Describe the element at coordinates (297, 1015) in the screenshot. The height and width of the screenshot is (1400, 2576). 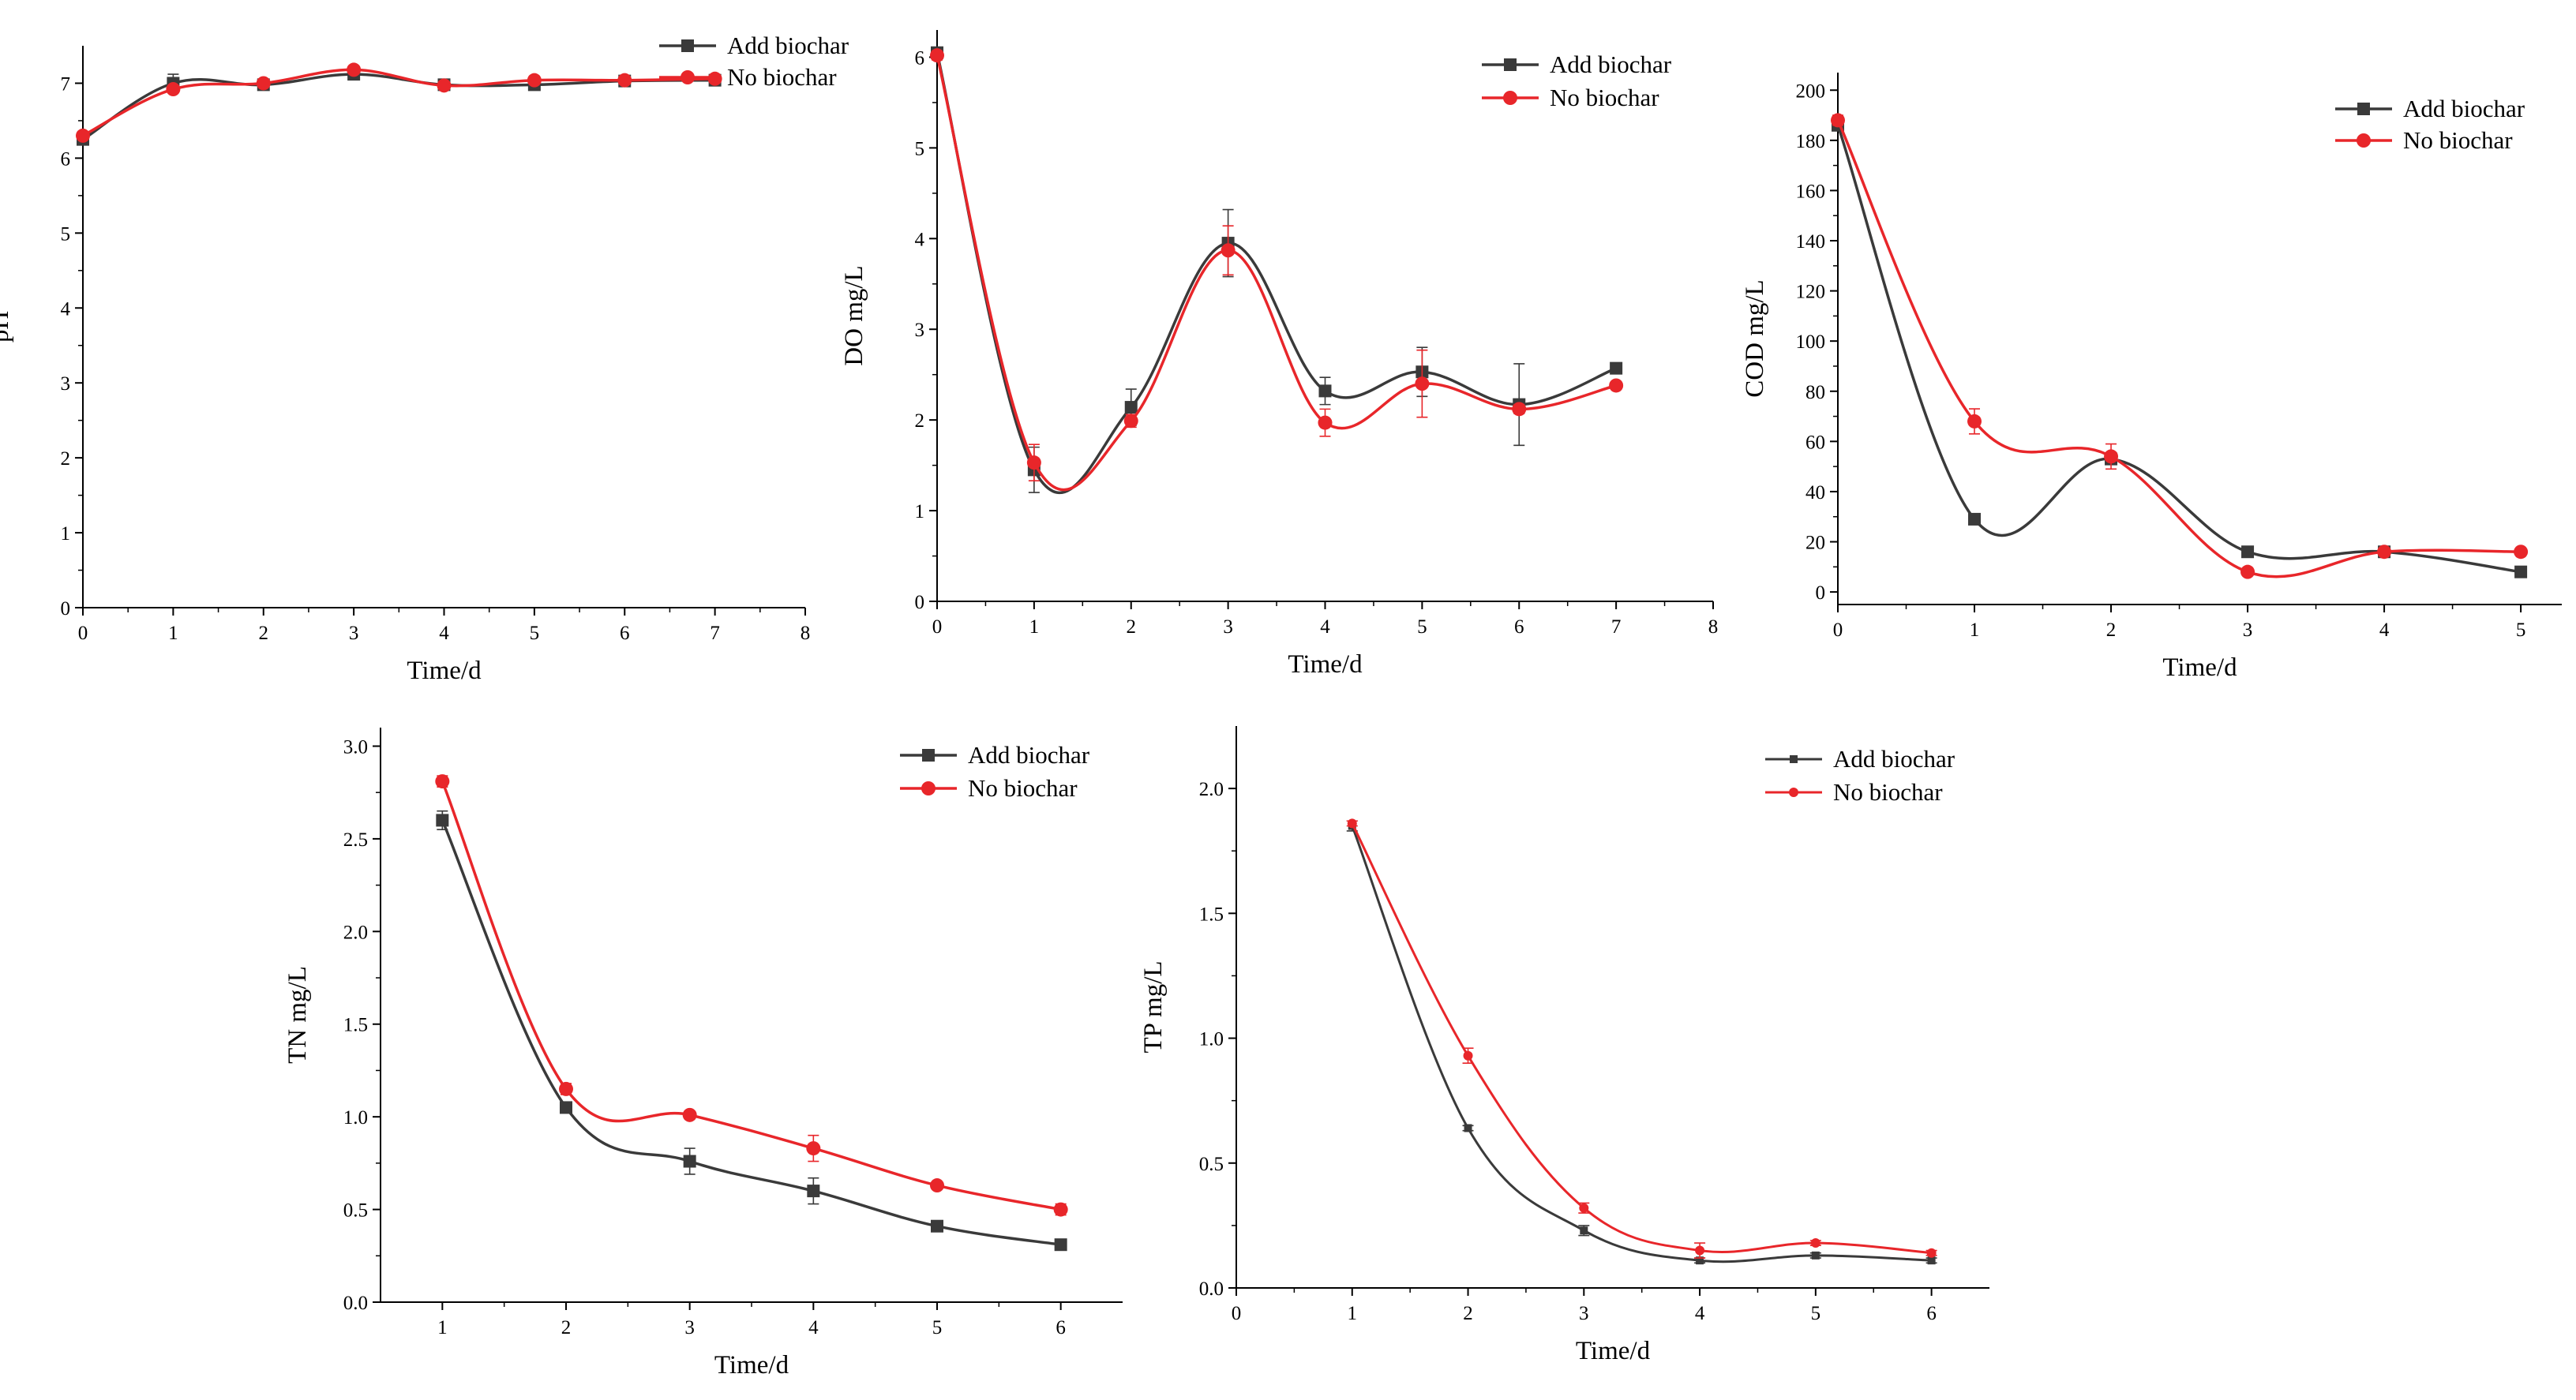
I see `y-axis-label: TN mg/L` at that location.